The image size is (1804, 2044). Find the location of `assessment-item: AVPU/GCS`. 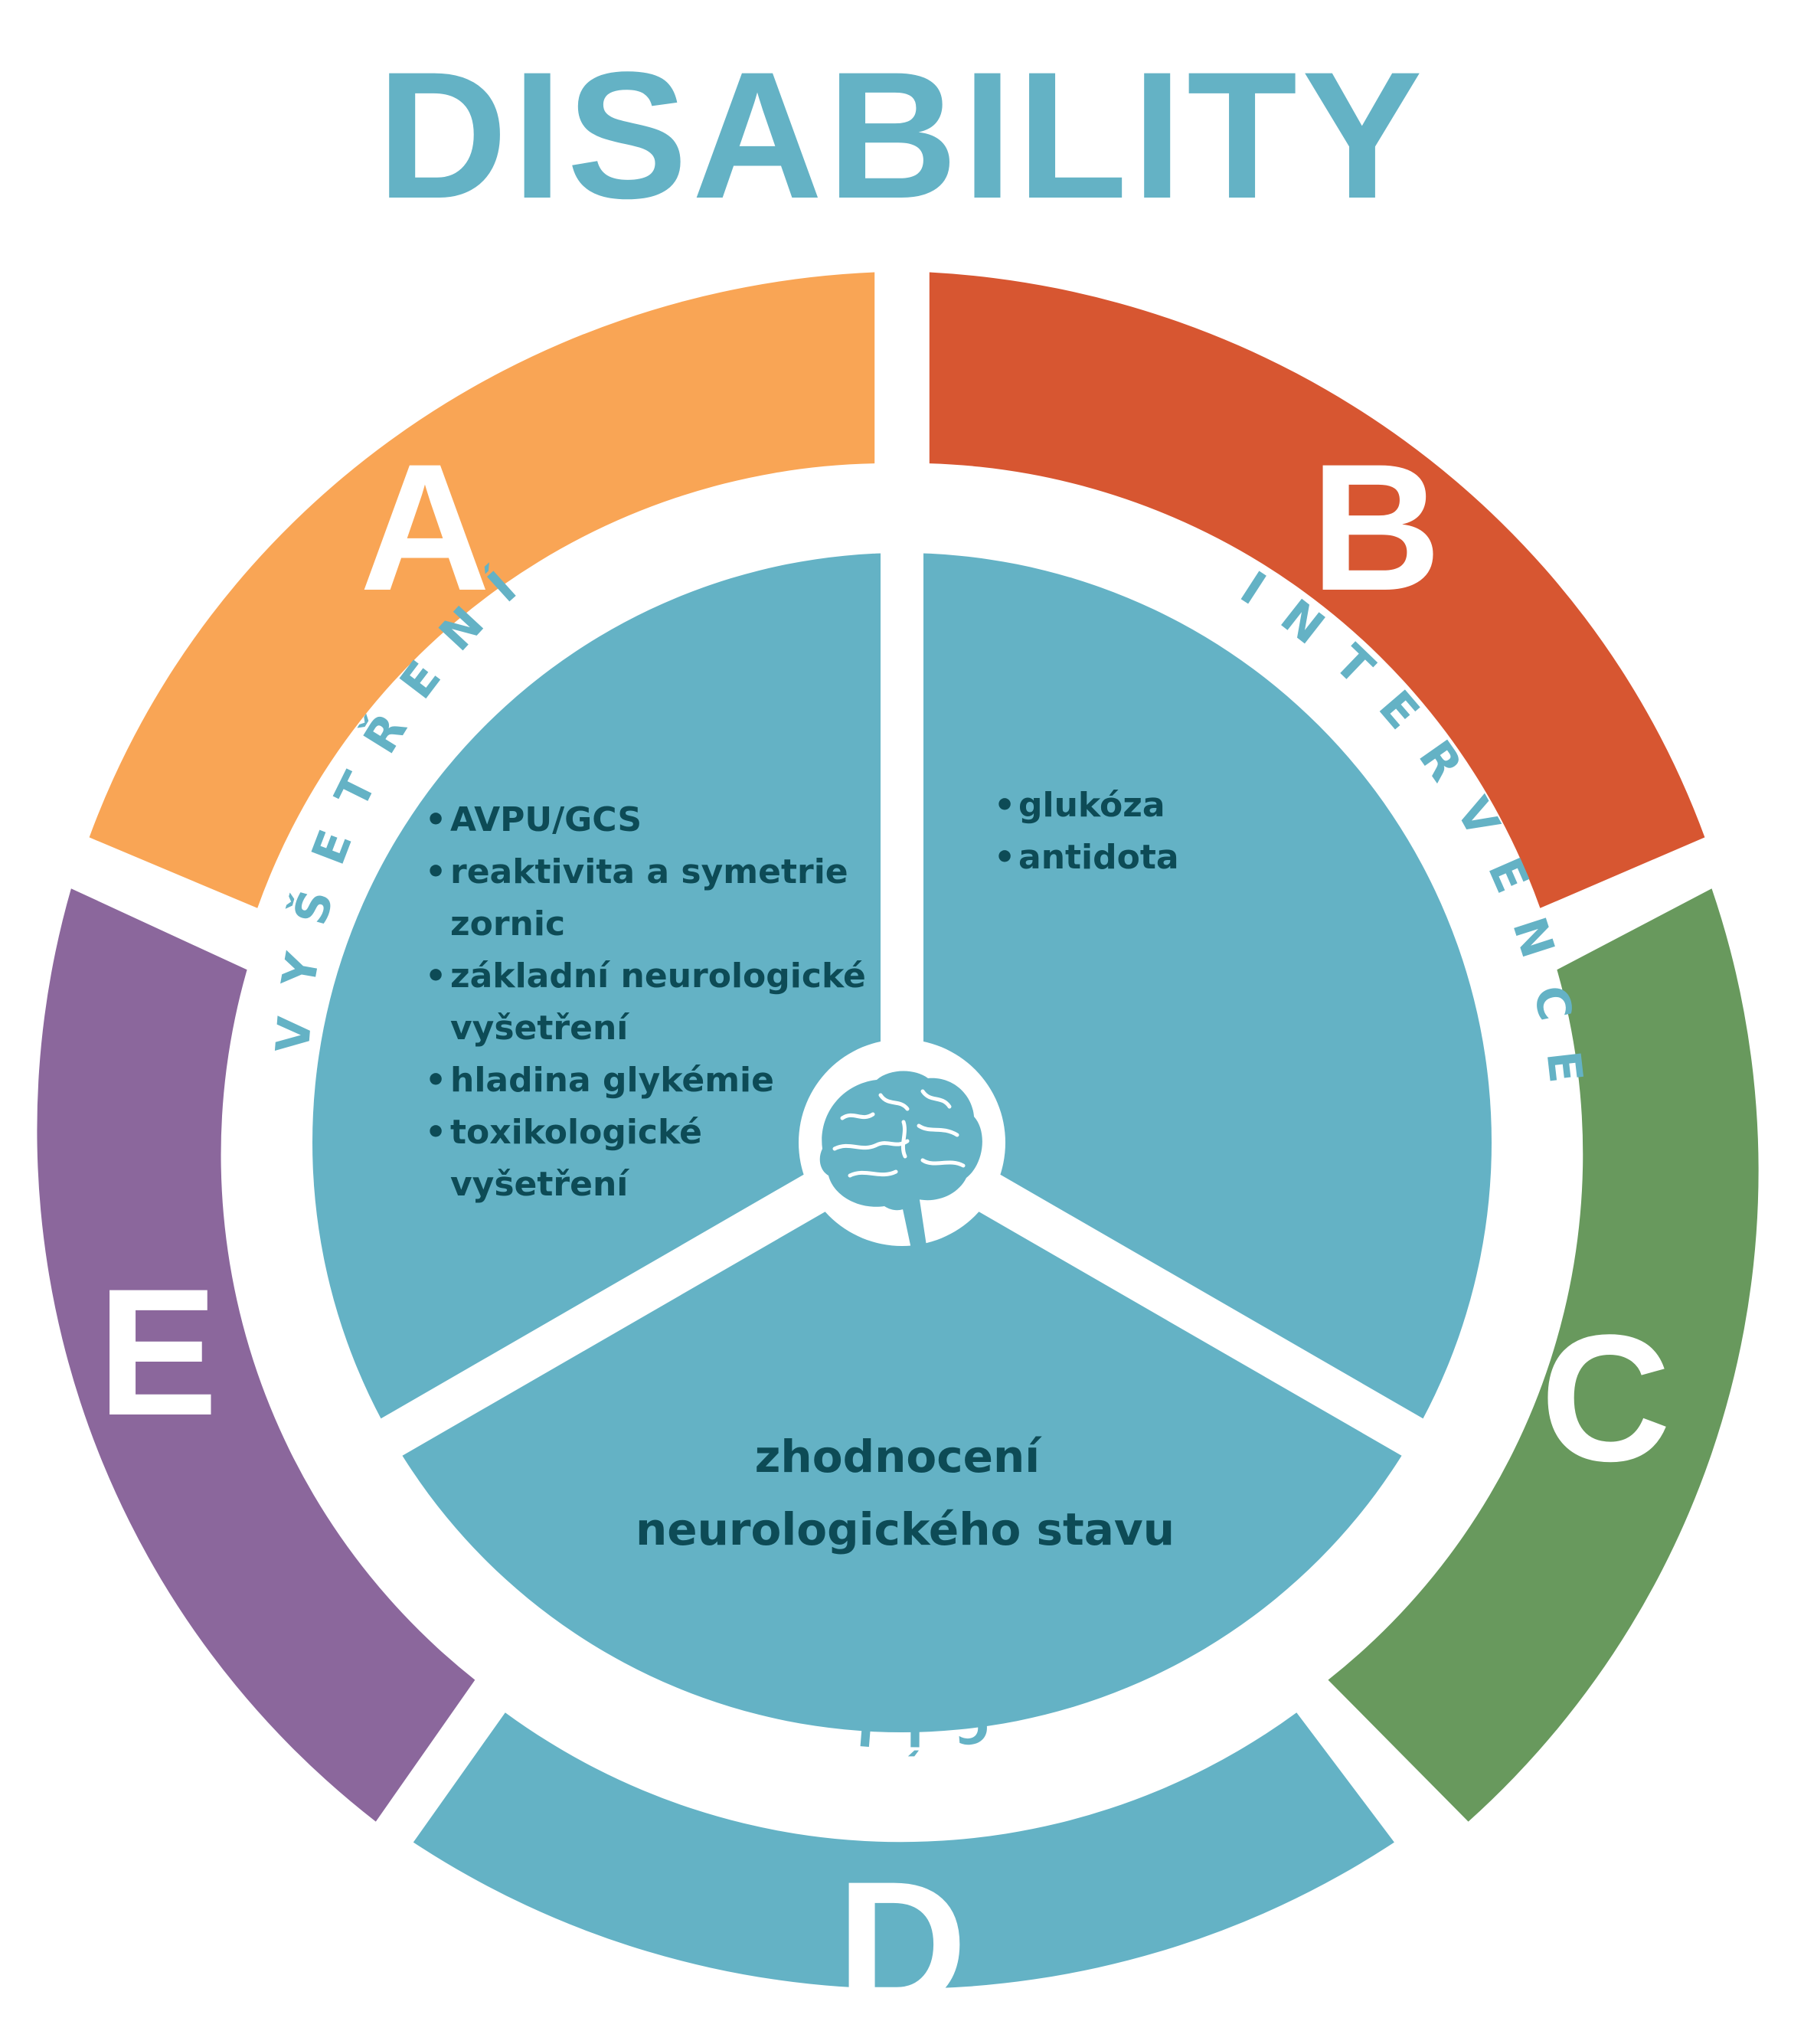

assessment-item: AVPU/GCS is located at coordinates (546, 819).